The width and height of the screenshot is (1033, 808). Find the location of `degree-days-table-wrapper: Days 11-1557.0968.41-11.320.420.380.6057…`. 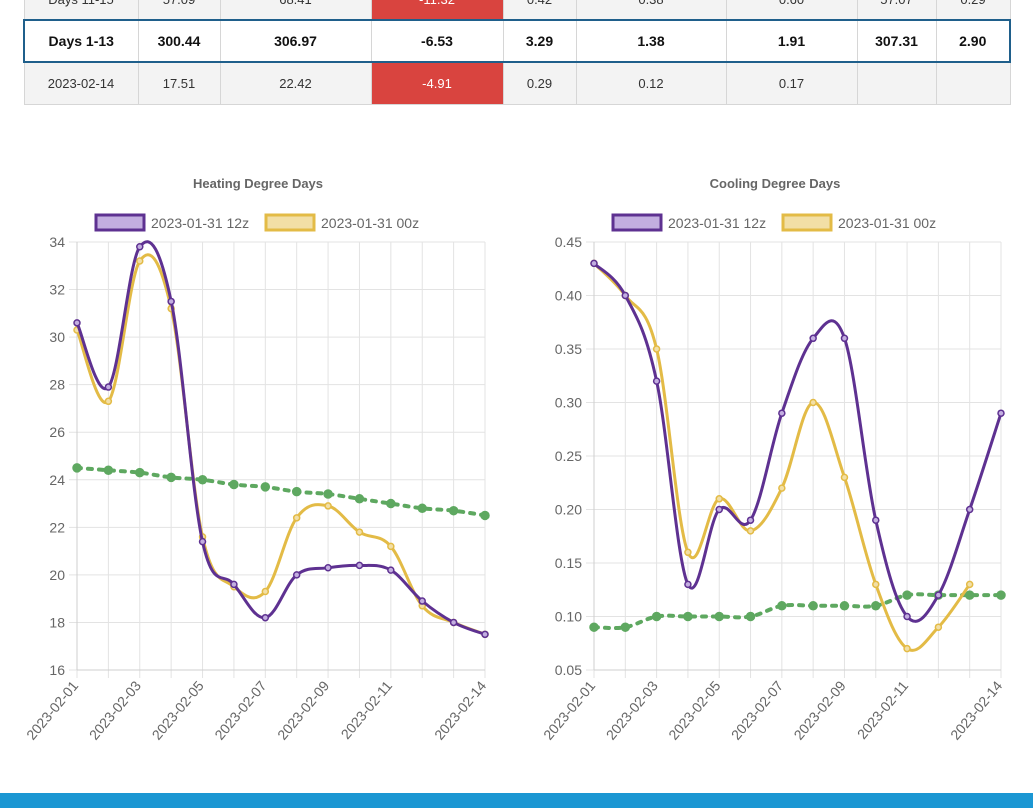

degree-days-table-wrapper: Days 11-1557.0968.41-11.320.420.380.6057… is located at coordinates (517, 52).